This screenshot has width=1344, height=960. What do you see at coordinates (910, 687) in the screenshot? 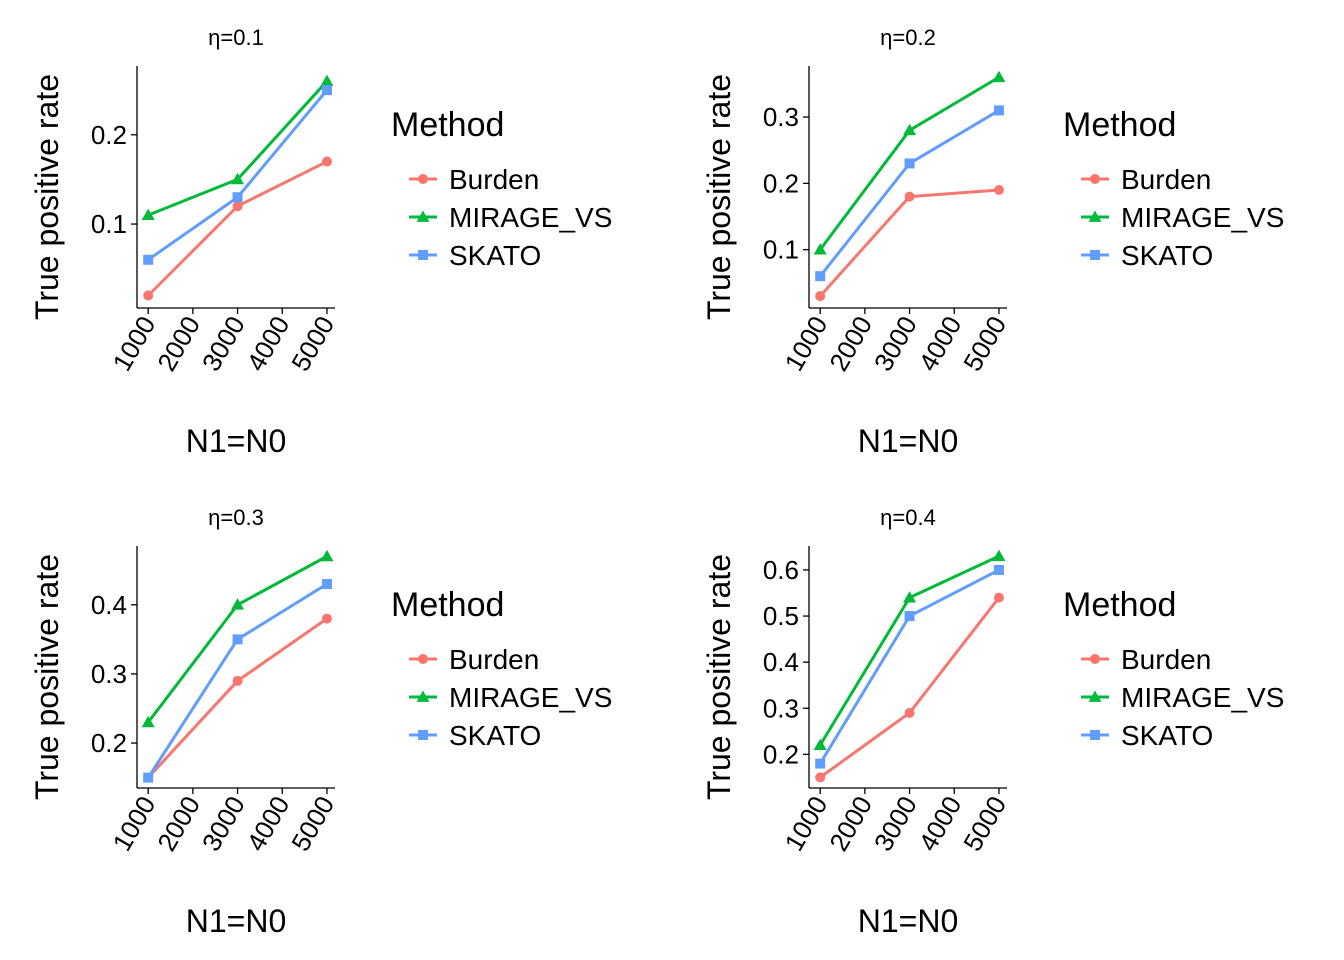
I see `series-line-burden` at bounding box center [910, 687].